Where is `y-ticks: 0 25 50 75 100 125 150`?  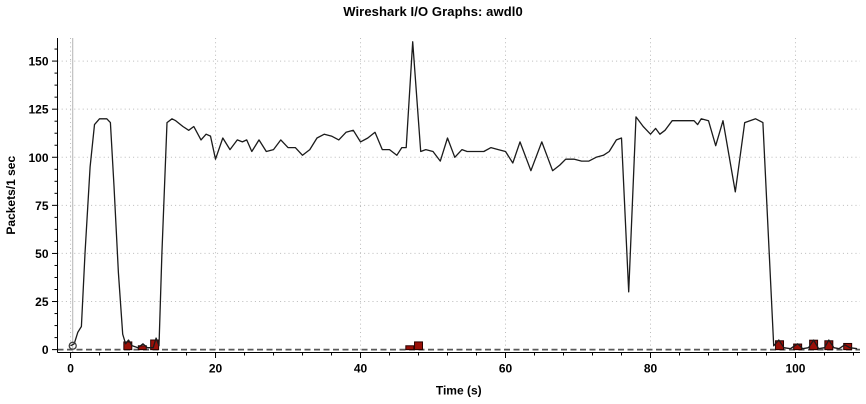
y-ticks: 0 25 50 75 100 125 150 is located at coordinates (43, 202).